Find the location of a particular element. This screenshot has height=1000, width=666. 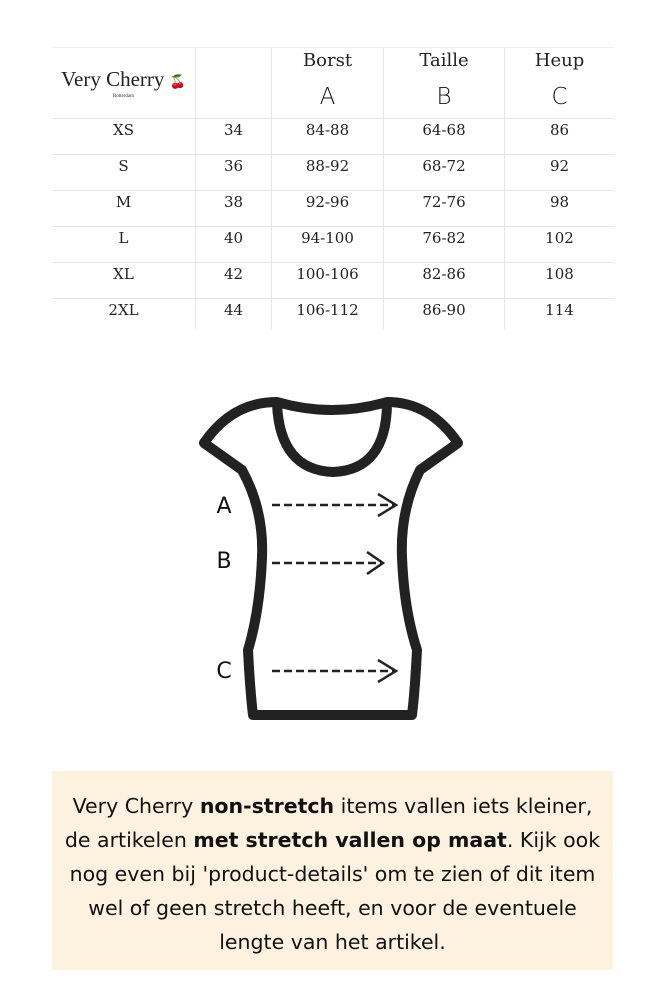

note-text: items vallen iets kleiner, de artikelen is located at coordinates (328, 823).